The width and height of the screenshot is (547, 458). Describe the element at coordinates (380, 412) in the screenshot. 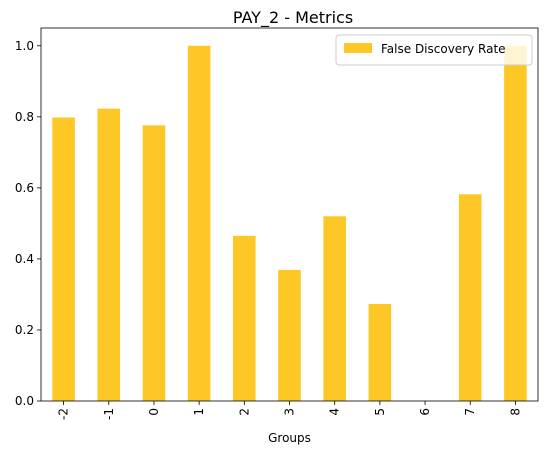

I see `x-tick-label: 5` at that location.